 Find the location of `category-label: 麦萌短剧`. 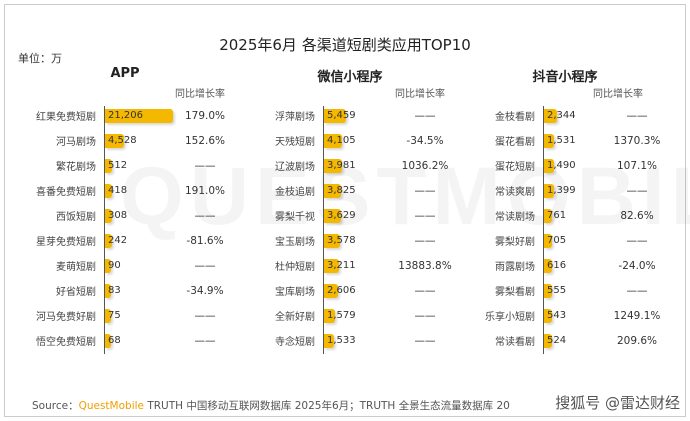

category-label: 麦萌短剧 is located at coordinates (76, 267).